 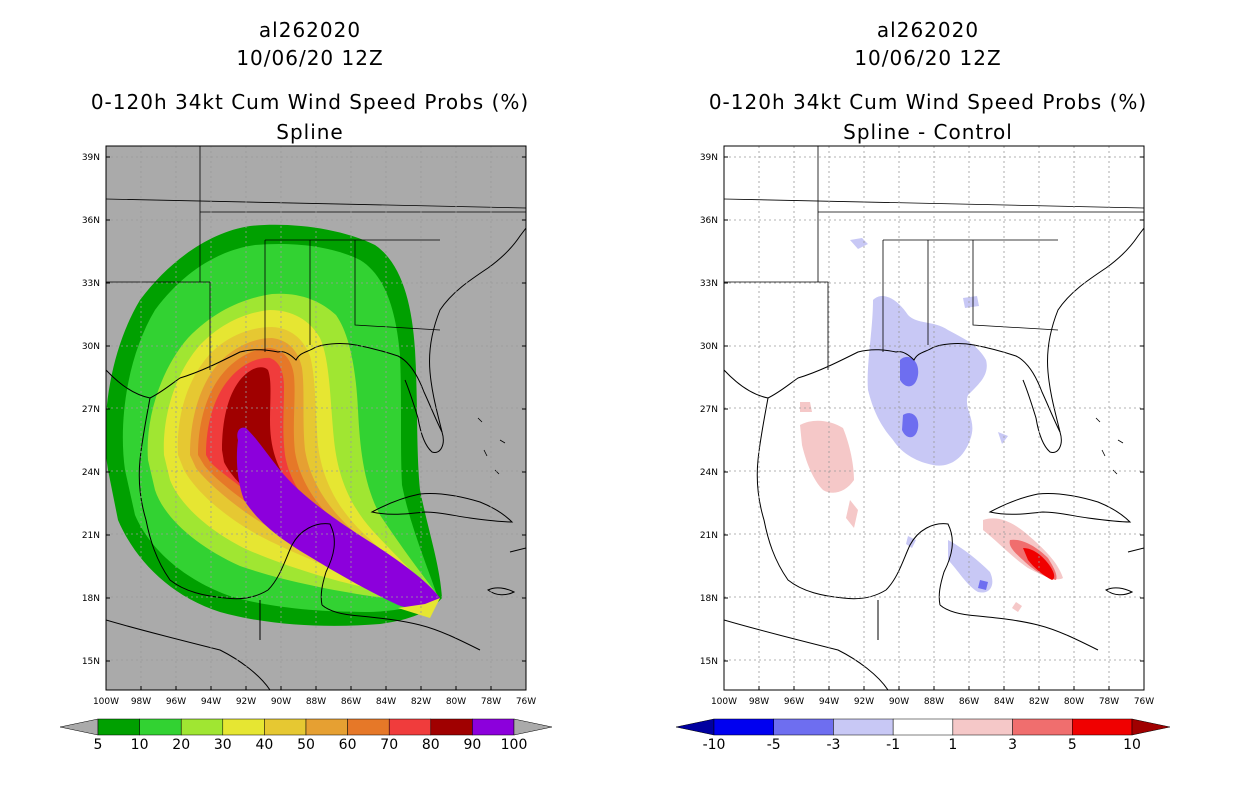 What do you see at coordinates (91, 473) in the screenshot?
I see `left-lat-label: 24N` at bounding box center [91, 473].